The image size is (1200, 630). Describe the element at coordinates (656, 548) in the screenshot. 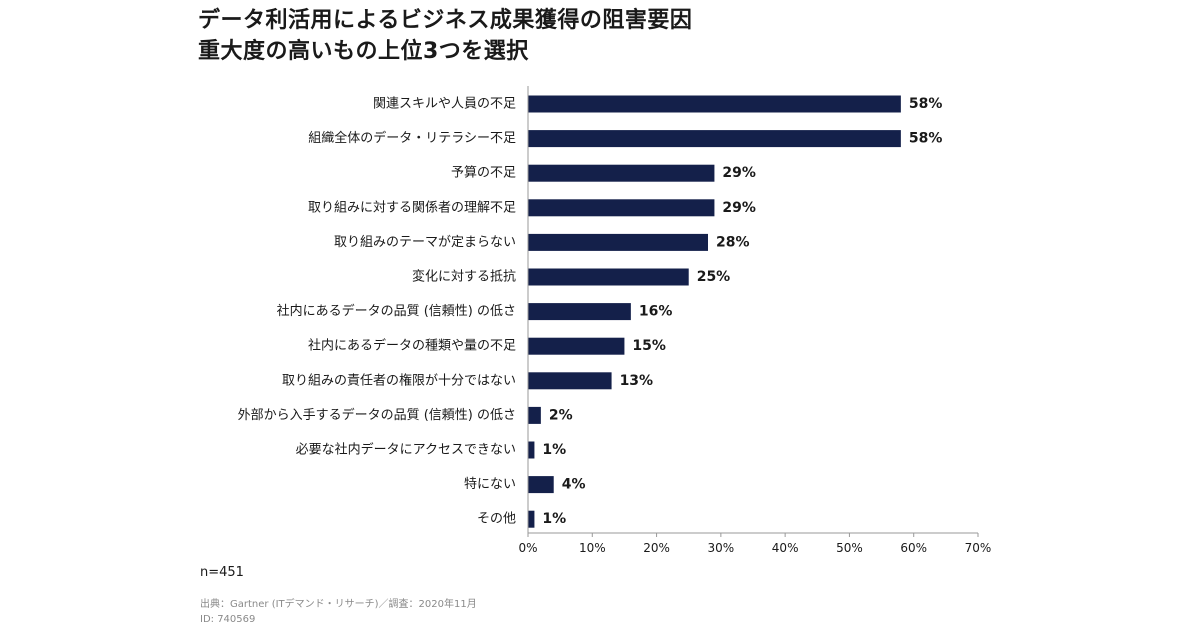

I see `x-tick-label: 20%` at that location.